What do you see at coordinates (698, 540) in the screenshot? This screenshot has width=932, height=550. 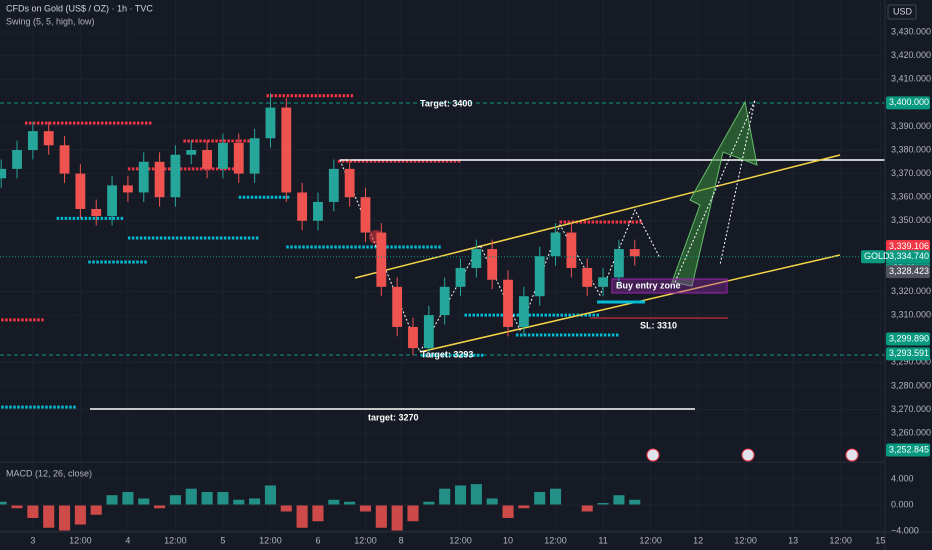 I see `x-tick-label: 12` at bounding box center [698, 540].